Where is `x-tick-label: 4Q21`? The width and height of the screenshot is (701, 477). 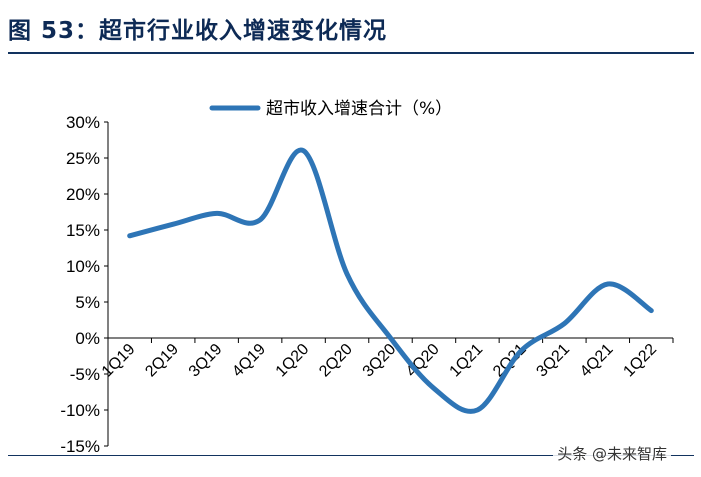
x-tick-label: 4Q21 is located at coordinates (597, 361).